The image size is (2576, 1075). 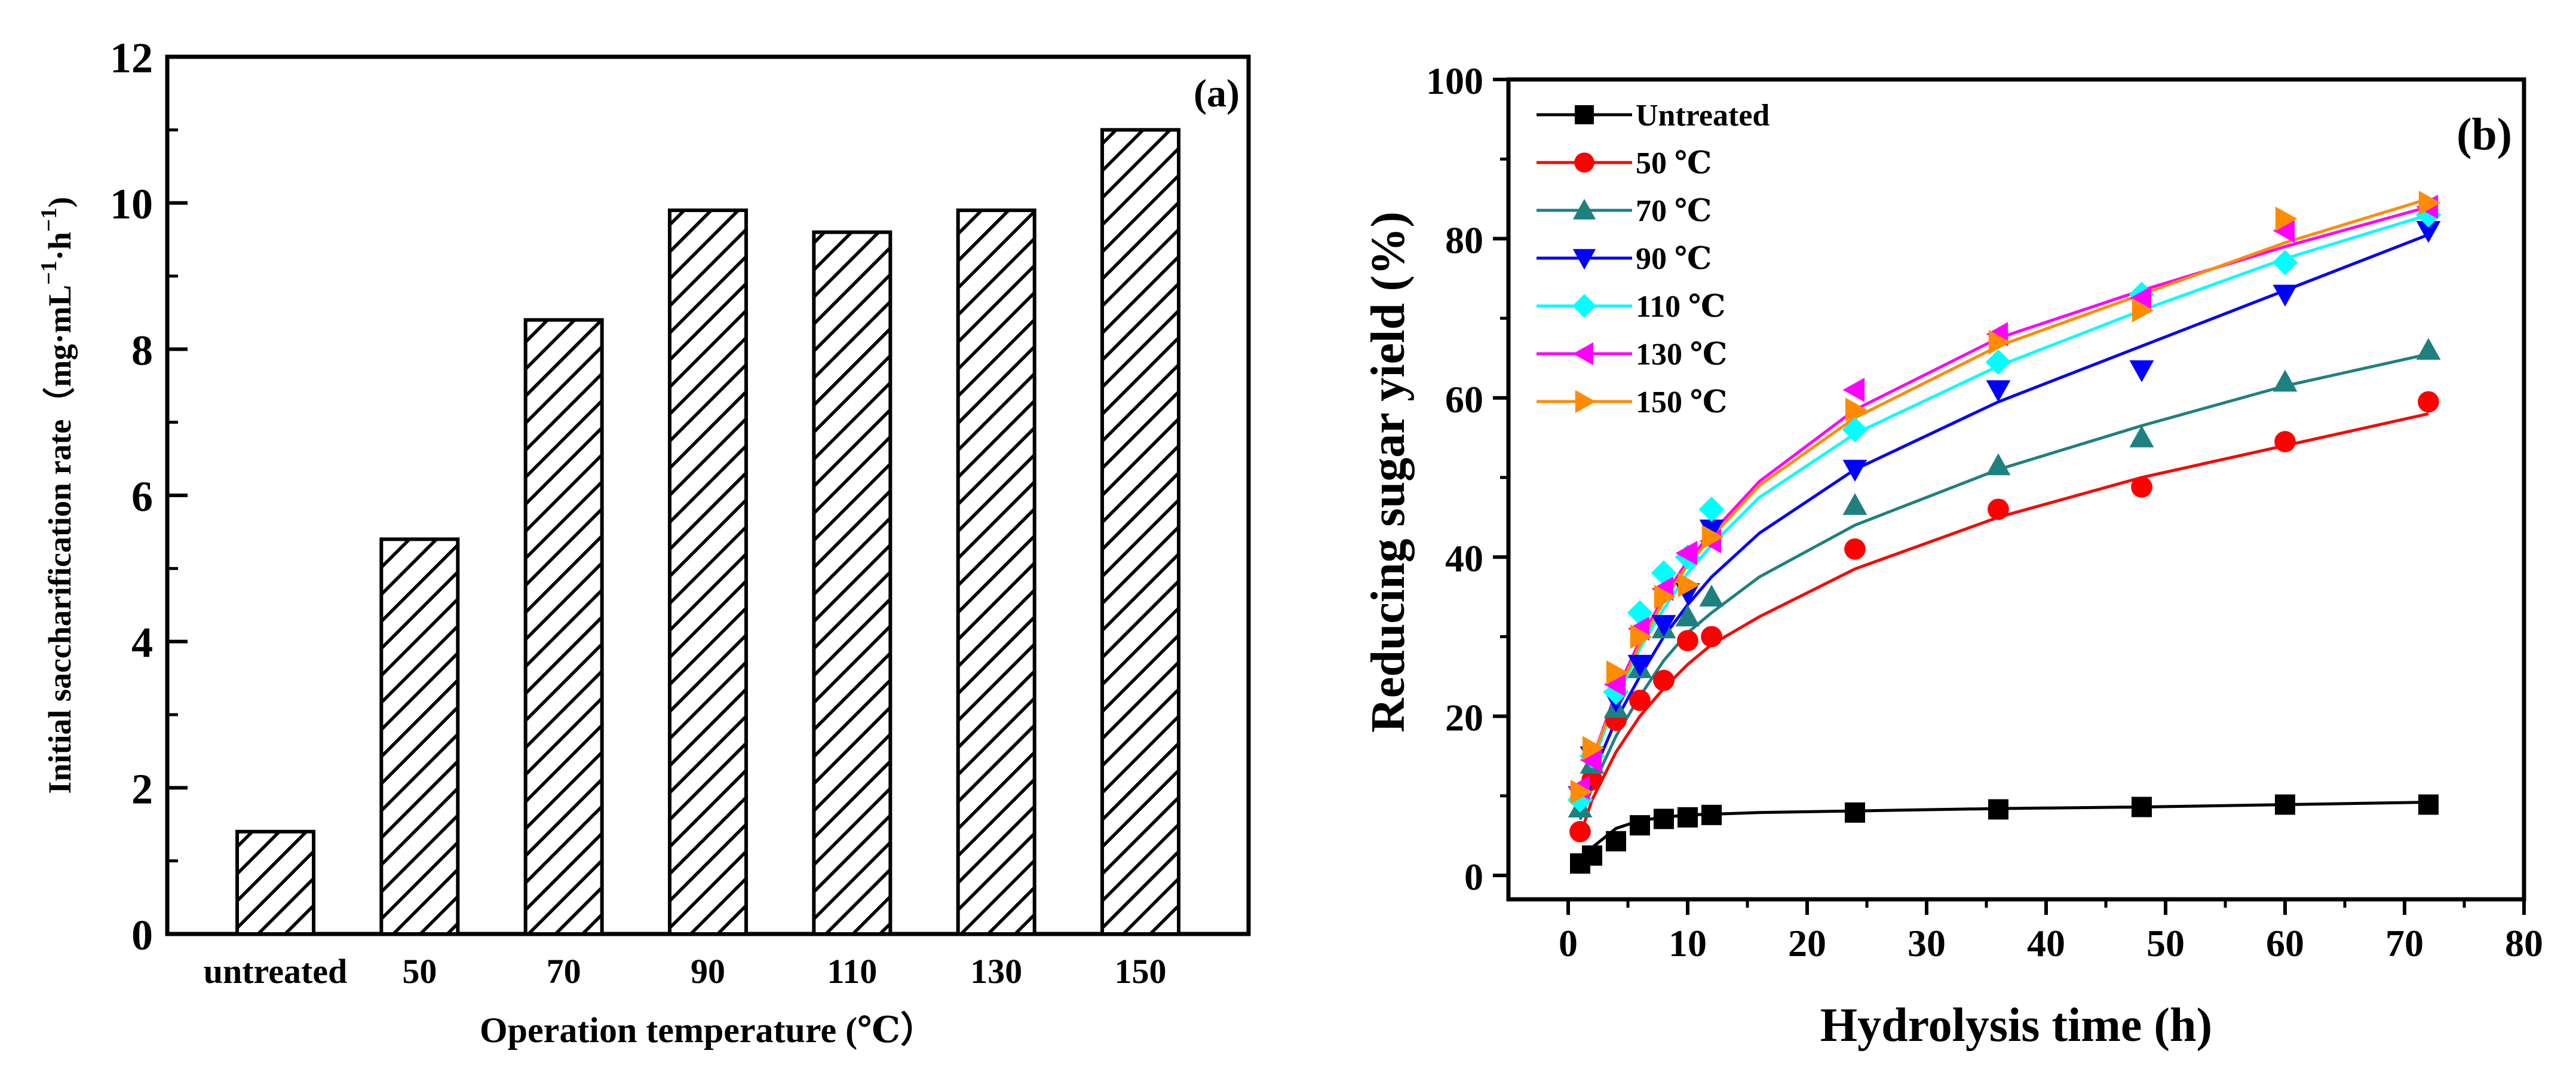 I want to click on y-tick-label-12: 12, so click(x=131, y=58).